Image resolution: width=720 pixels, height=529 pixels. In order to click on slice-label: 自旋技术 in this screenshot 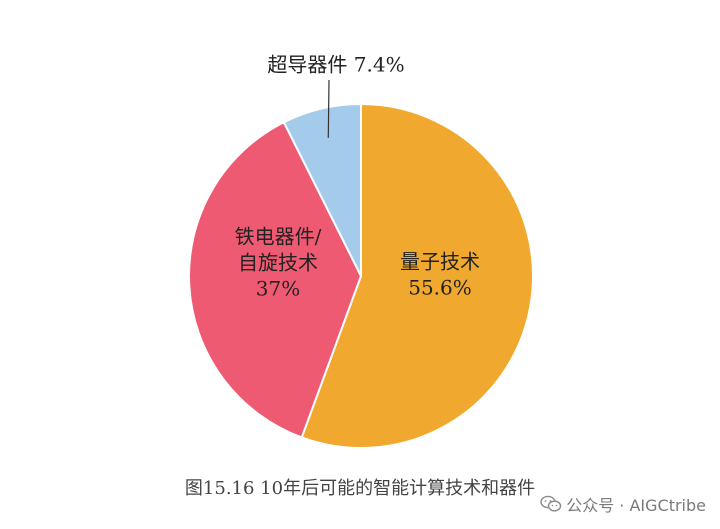, I will do `click(278, 263)`.